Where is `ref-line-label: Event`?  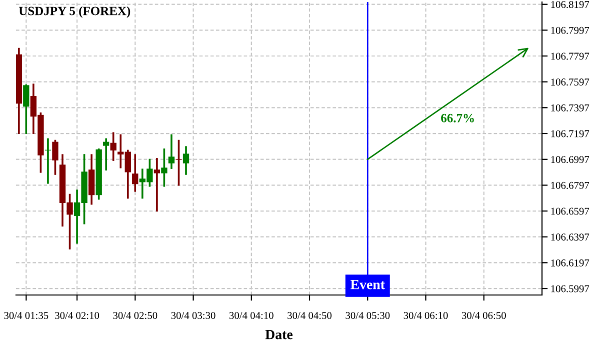 ref-line-label: Event is located at coordinates (367, 285).